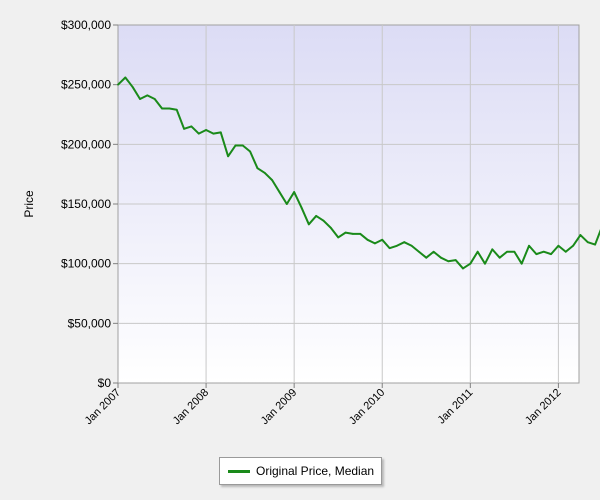 This screenshot has width=600, height=500. Describe the element at coordinates (86, 264) in the screenshot. I see `y-tick-label: $100,000` at that location.